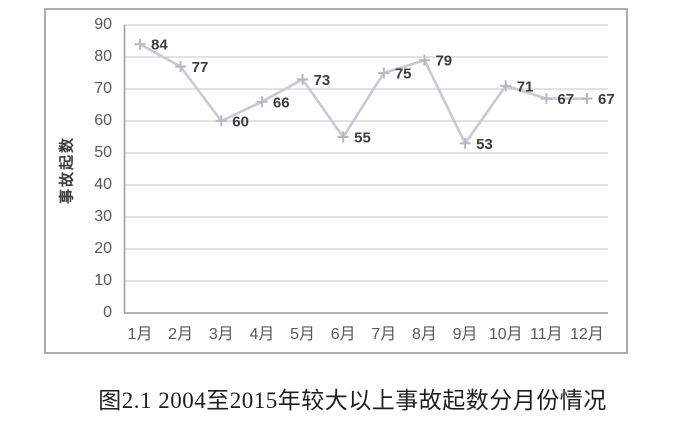  I want to click on data-point-label: 55, so click(362, 138).